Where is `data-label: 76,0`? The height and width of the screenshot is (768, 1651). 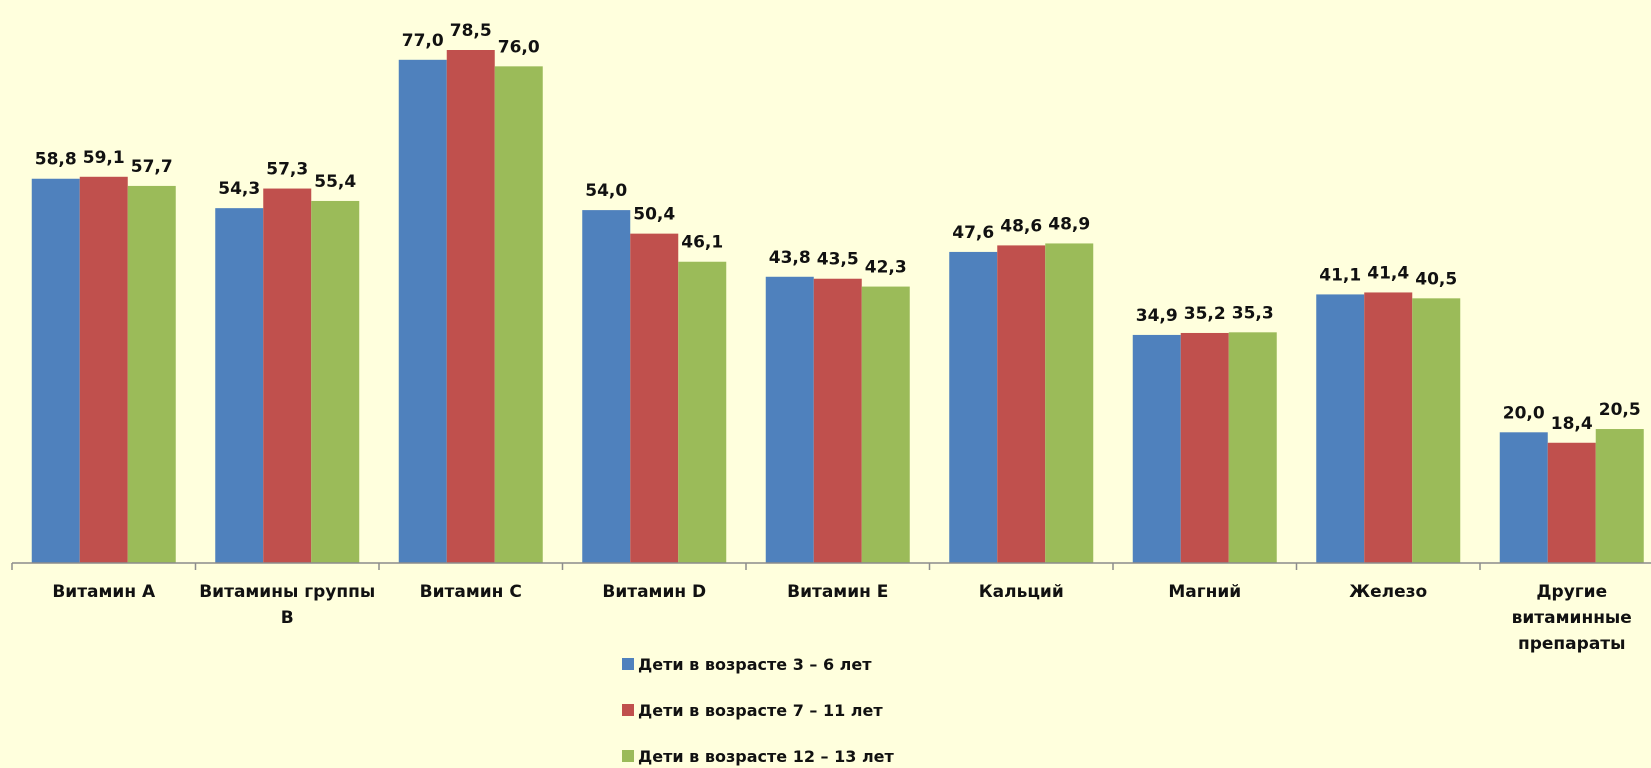
data-label: 76,0 is located at coordinates (519, 47).